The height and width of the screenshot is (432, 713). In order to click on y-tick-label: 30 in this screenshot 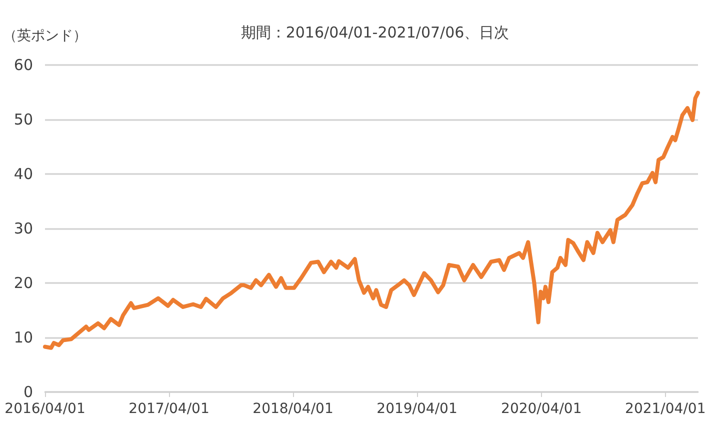, I will do `click(23, 229)`.